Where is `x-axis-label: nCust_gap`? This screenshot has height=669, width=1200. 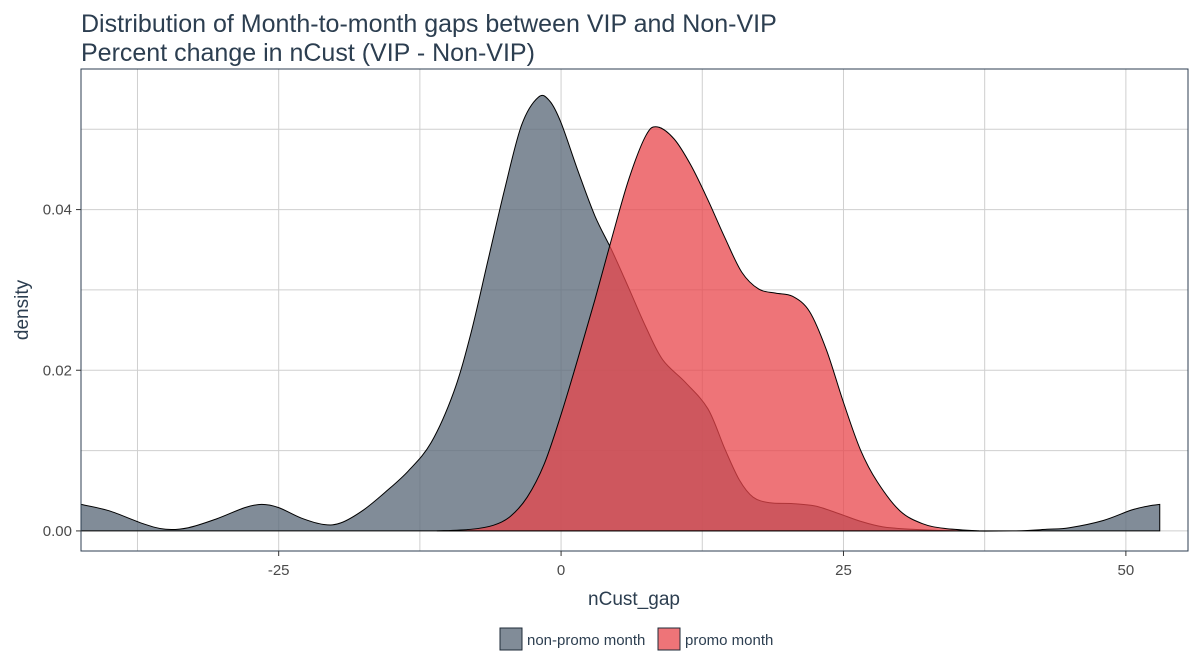
x-axis-label: nCust_gap is located at coordinates (634, 599).